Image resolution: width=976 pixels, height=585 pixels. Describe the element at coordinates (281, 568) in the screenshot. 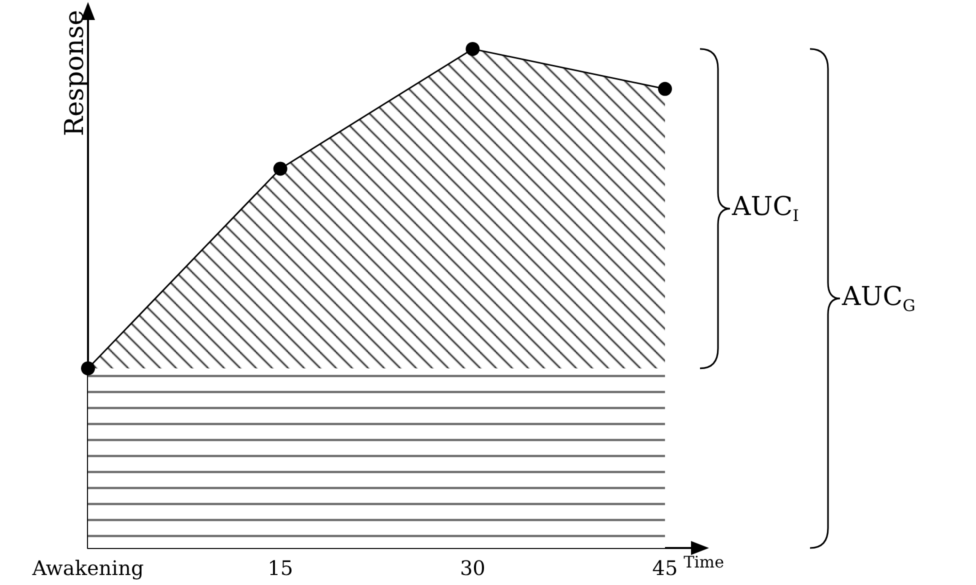

I see `x-tick-label: 15` at that location.